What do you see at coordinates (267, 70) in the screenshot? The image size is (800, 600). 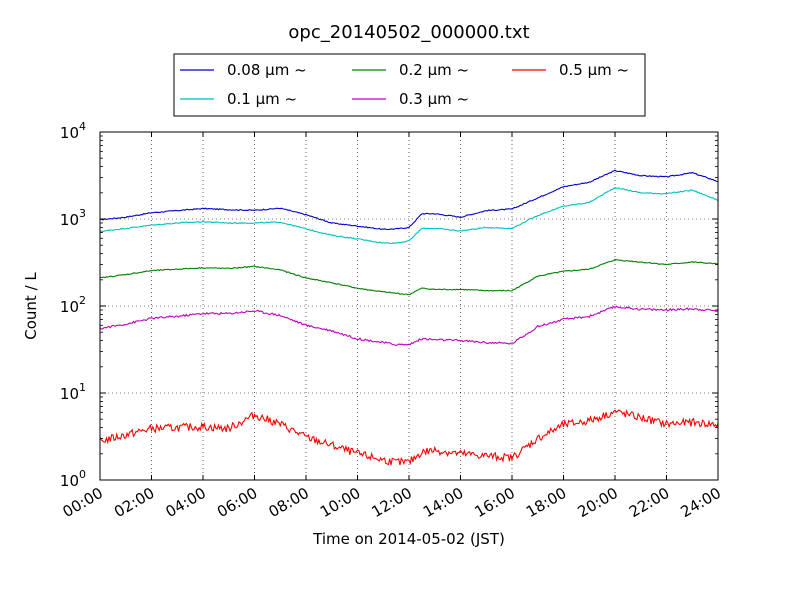 I see `legend-label-0: 0.08 μm ~` at bounding box center [267, 70].